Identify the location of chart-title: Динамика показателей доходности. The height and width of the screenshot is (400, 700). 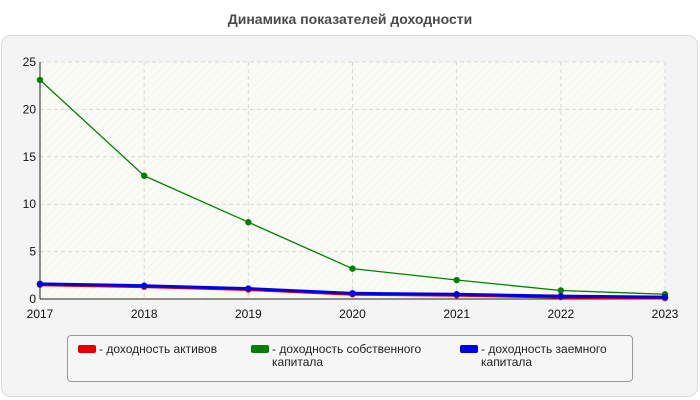
(350, 19).